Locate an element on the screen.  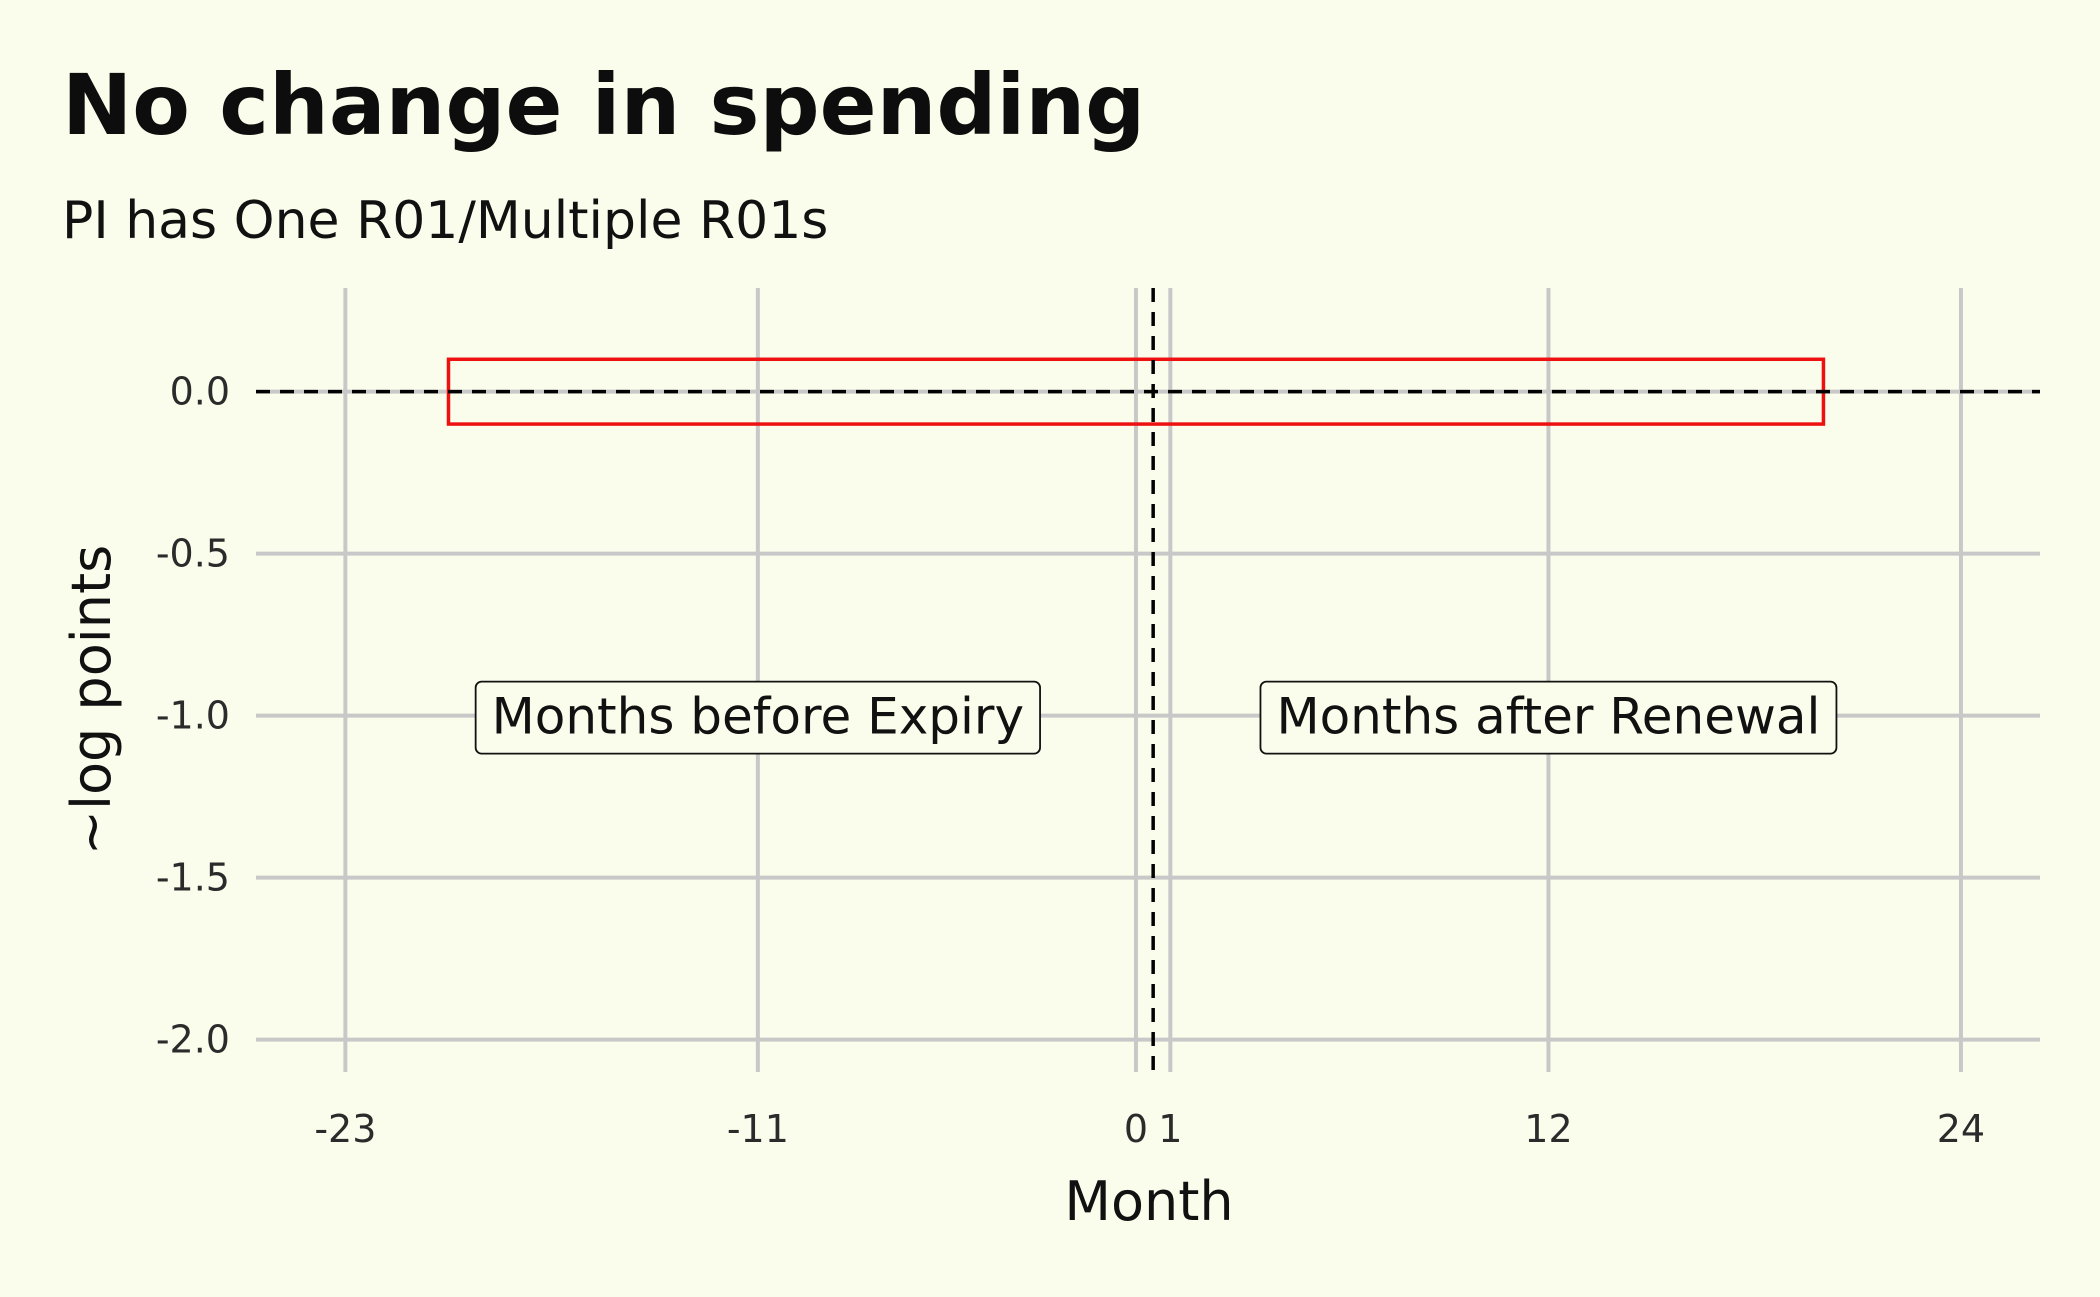
y-tick-label: -2.0 is located at coordinates (193, 1040).